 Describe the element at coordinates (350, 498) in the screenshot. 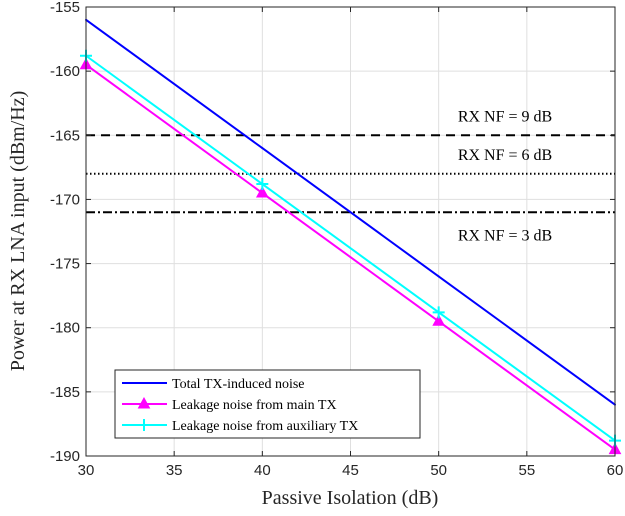

I see `x-axis-title: Passive Isolation (dB)` at that location.